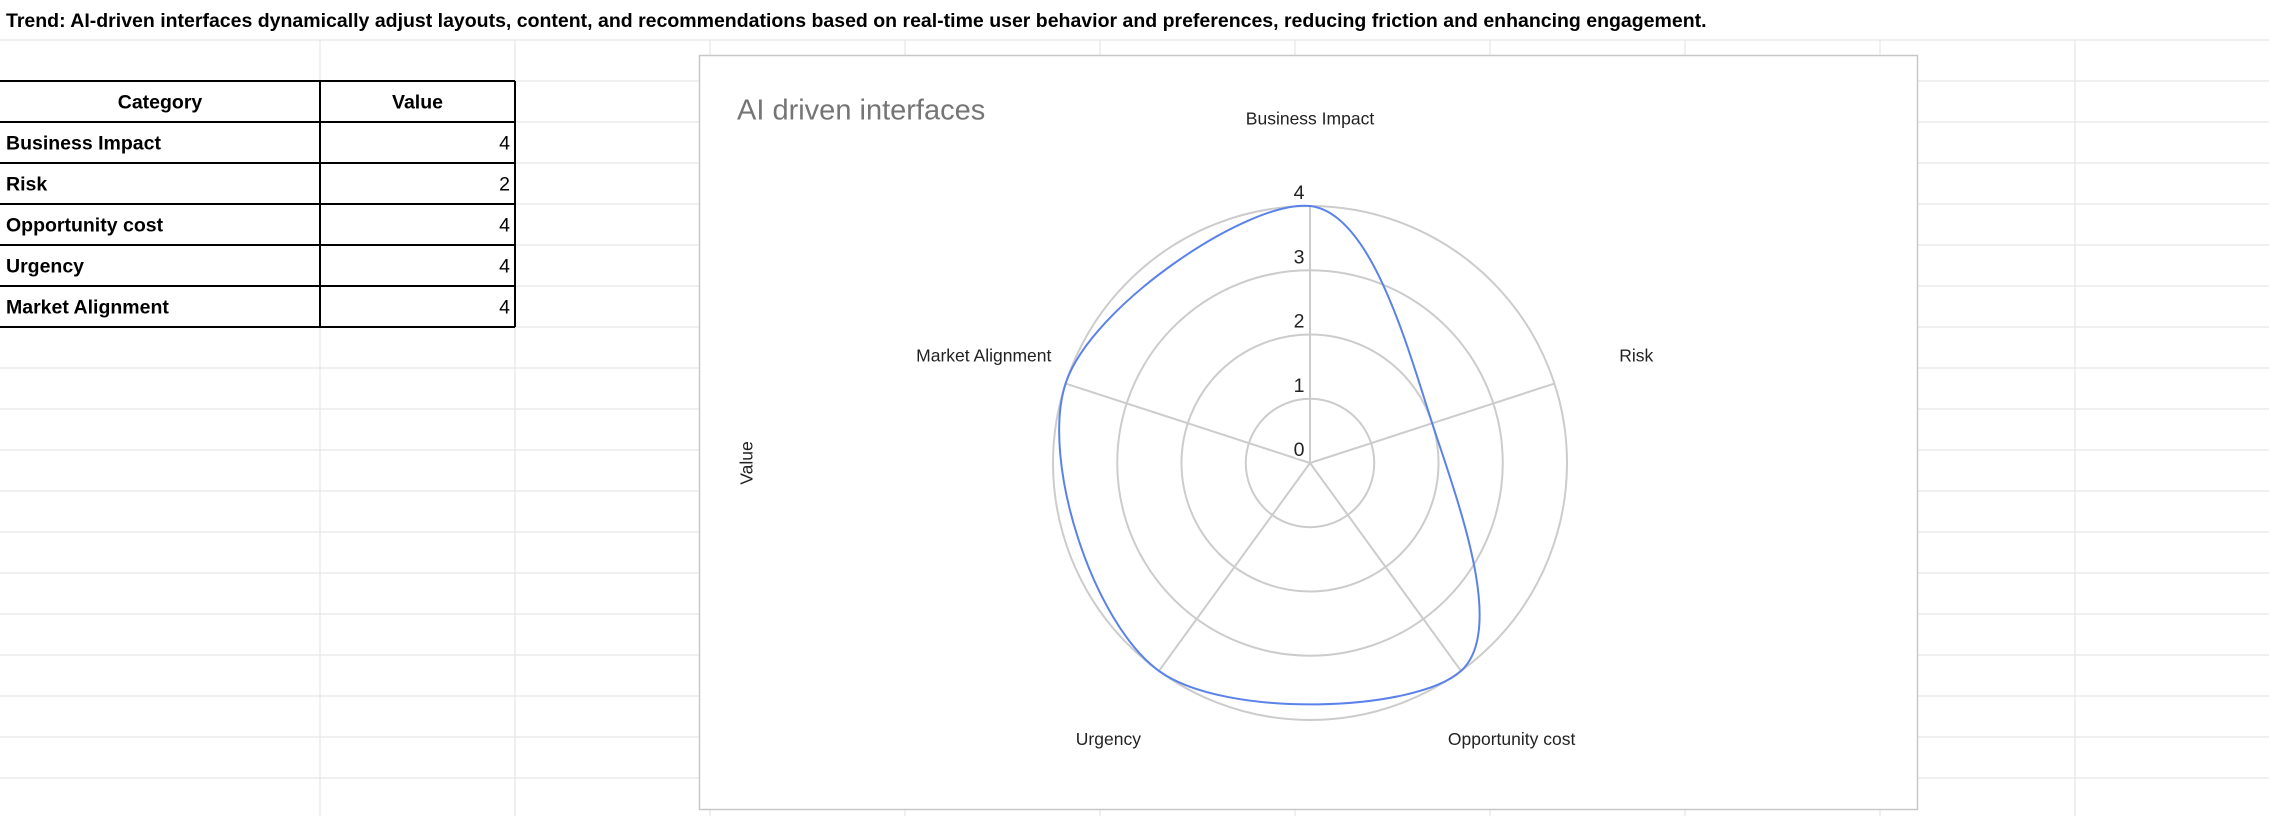 The width and height of the screenshot is (2269, 816). Describe the element at coordinates (87, 308) in the screenshot. I see `category-cell: Market Alignment` at that location.